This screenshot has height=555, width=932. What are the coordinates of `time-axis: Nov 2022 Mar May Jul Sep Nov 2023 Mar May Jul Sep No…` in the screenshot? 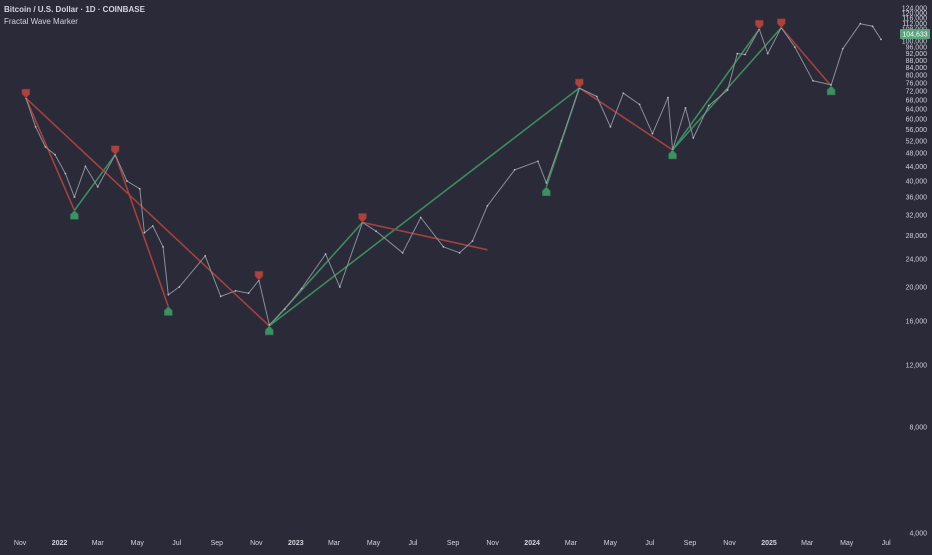 It's located at (452, 543).